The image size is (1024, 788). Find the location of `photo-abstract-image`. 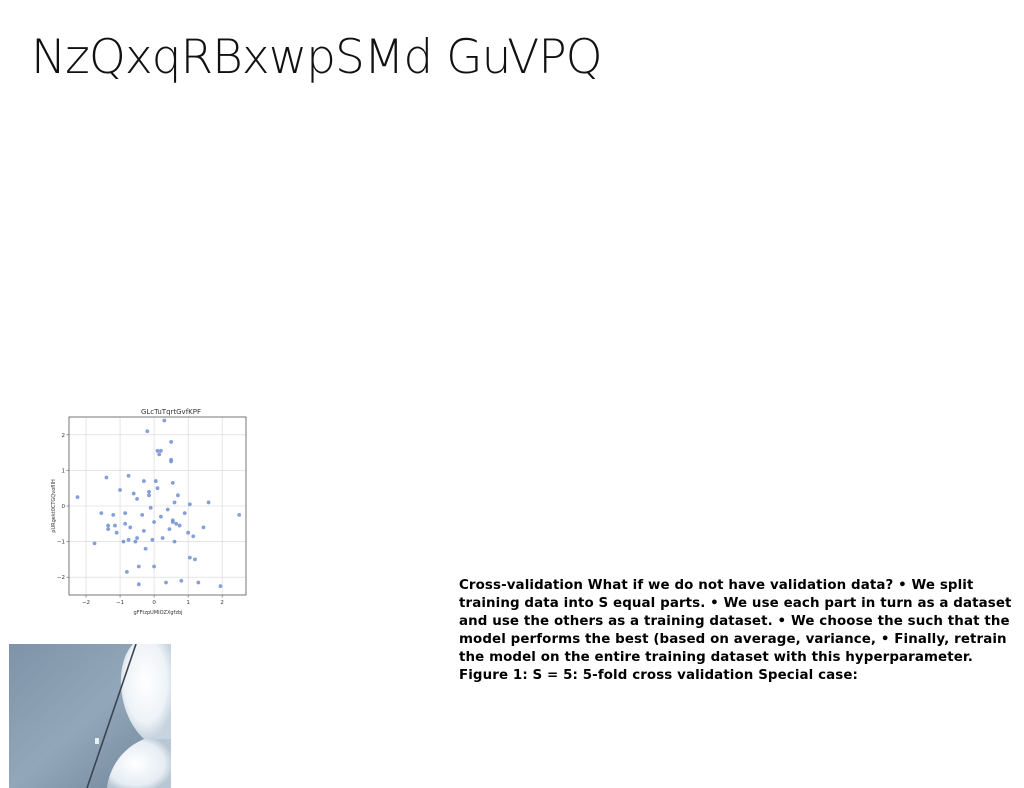

photo-abstract-image is located at coordinates (90, 716).